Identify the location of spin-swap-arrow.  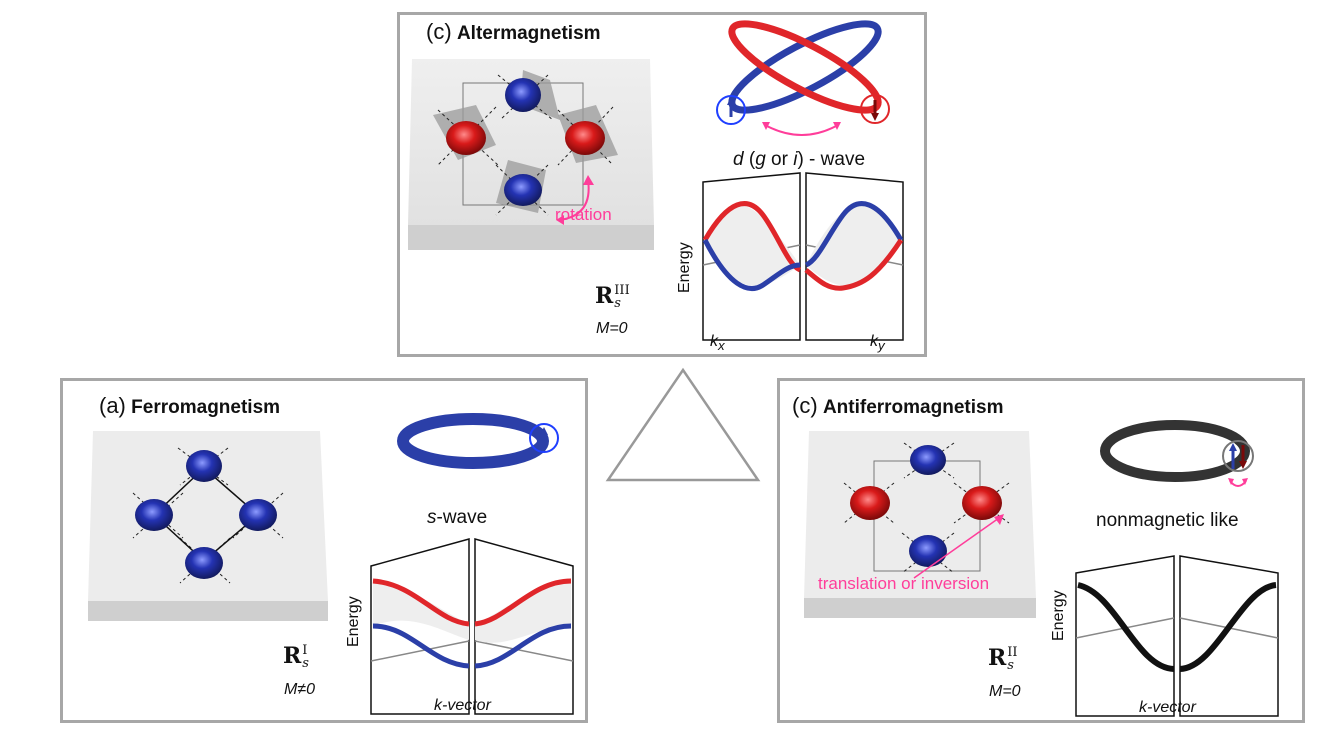
(801, 130).